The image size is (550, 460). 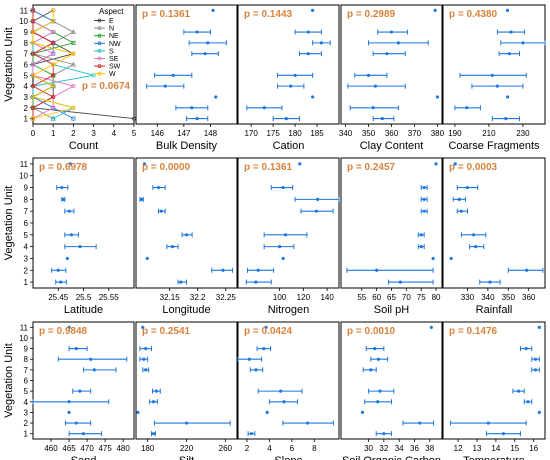 I want to click on x-axis-label: Bulk Density, so click(x=187, y=146).